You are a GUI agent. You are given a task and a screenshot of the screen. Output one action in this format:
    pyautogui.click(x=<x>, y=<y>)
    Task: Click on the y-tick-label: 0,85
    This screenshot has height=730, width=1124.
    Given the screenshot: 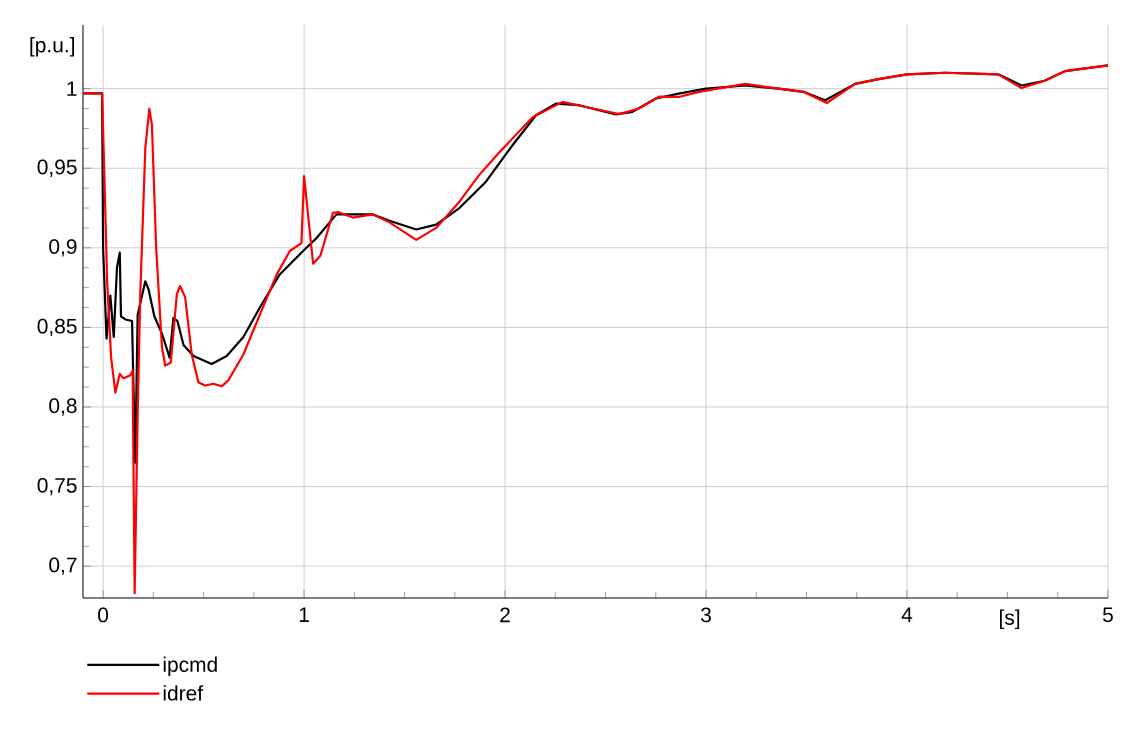 What is the action you would take?
    pyautogui.click(x=57, y=327)
    